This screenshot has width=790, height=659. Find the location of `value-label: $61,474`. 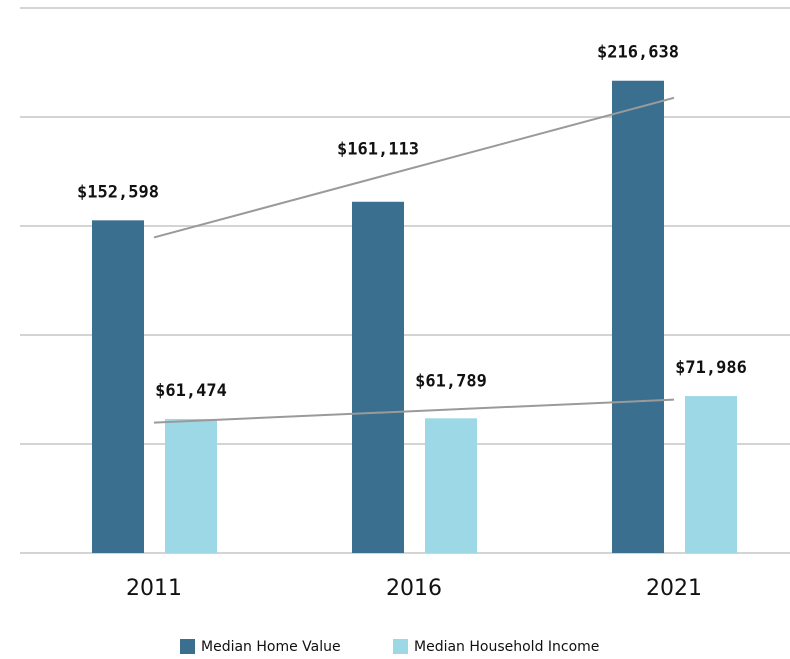

value-label: $61,474 is located at coordinates (191, 391).